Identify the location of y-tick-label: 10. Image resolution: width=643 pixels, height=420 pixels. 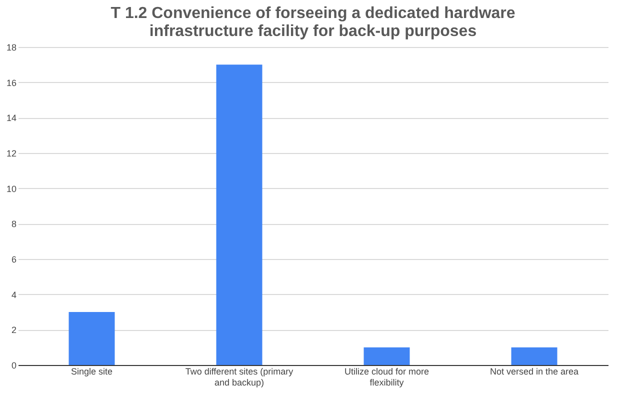
(11, 189).